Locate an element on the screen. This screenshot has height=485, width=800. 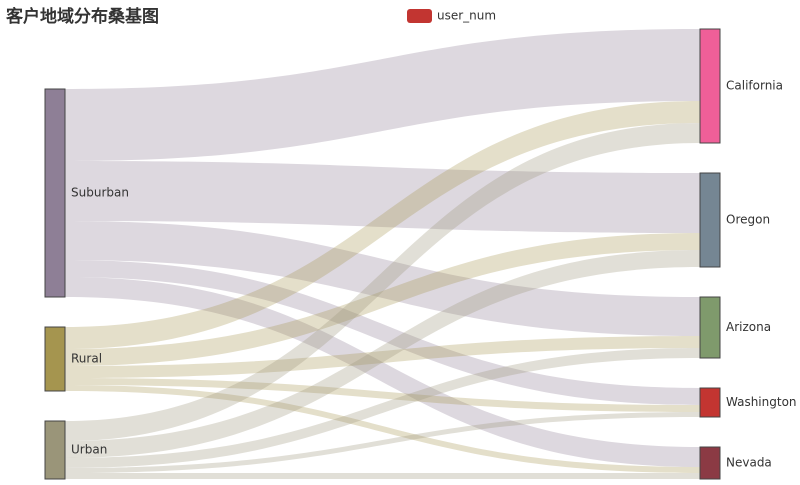
node-label: California is located at coordinates (754, 86).